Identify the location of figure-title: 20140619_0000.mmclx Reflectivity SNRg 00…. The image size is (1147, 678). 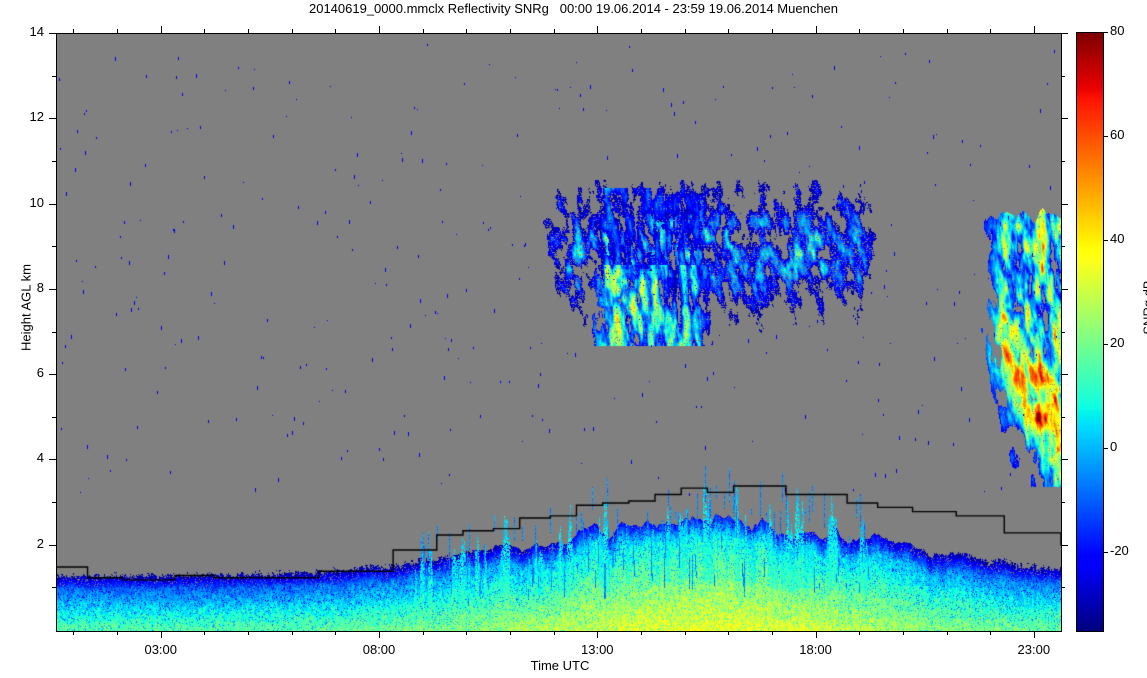
(573, 8).